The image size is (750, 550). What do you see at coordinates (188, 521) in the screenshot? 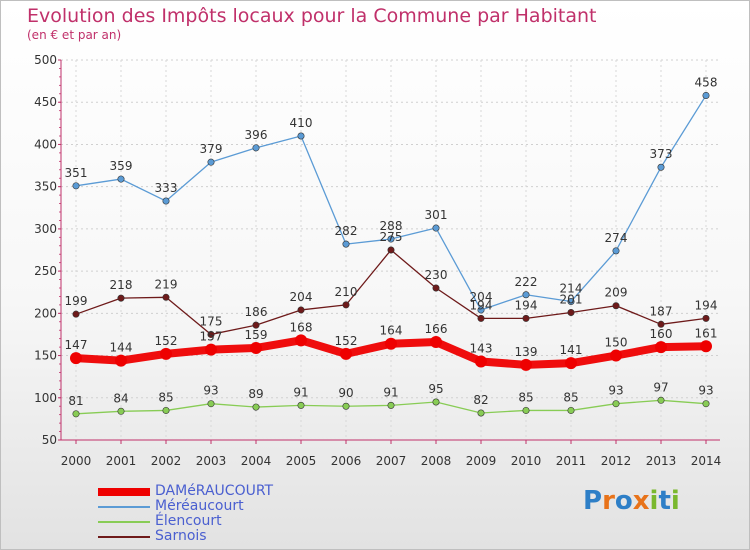
I see `legend-label-elencourt: Élencourt` at bounding box center [188, 521].